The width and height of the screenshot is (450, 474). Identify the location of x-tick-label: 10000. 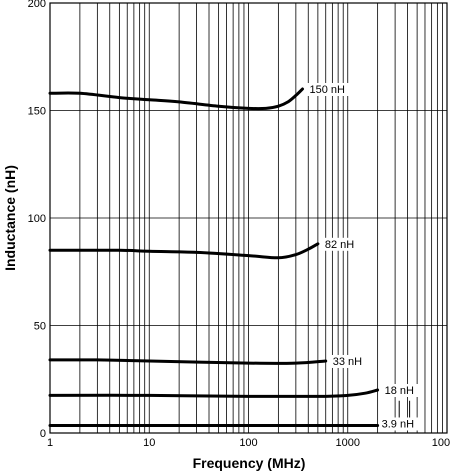
(441, 443).